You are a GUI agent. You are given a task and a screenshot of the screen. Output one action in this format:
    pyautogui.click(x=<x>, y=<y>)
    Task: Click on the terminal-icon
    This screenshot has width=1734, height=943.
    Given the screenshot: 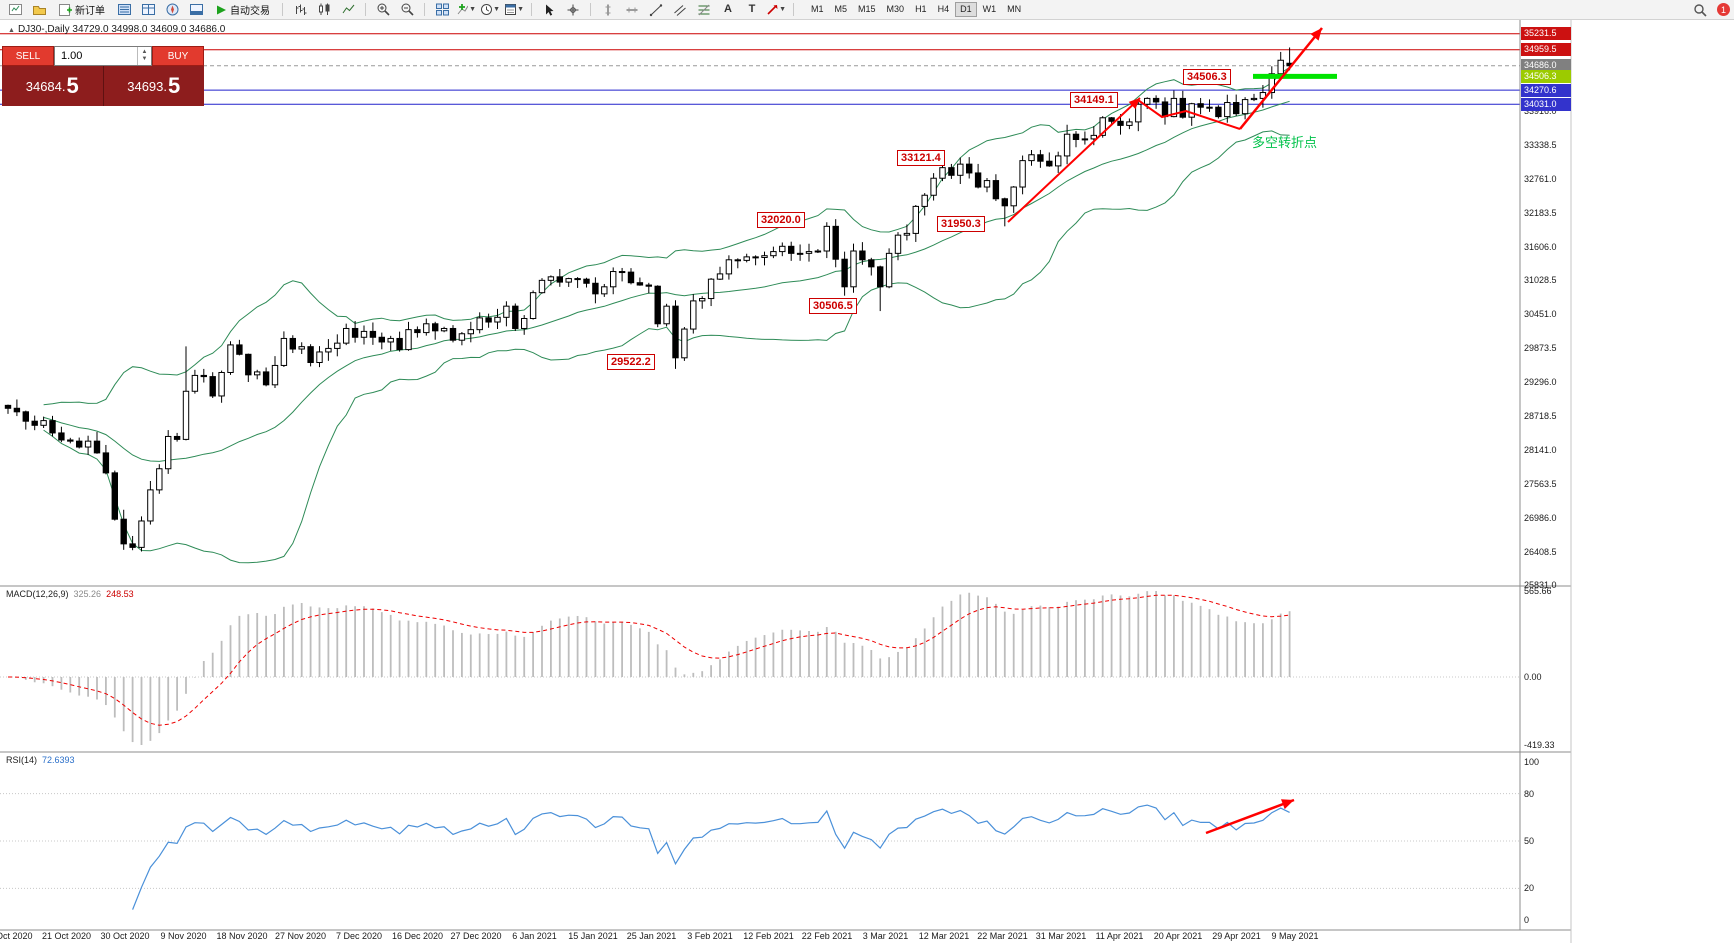 What is the action you would take?
    pyautogui.click(x=196, y=10)
    